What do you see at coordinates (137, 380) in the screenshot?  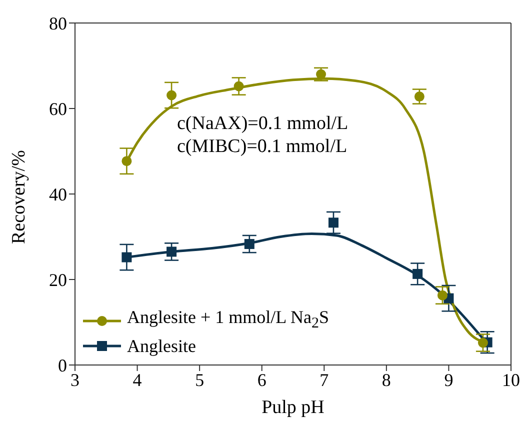 I see `x-tick-label: 4` at bounding box center [137, 380].